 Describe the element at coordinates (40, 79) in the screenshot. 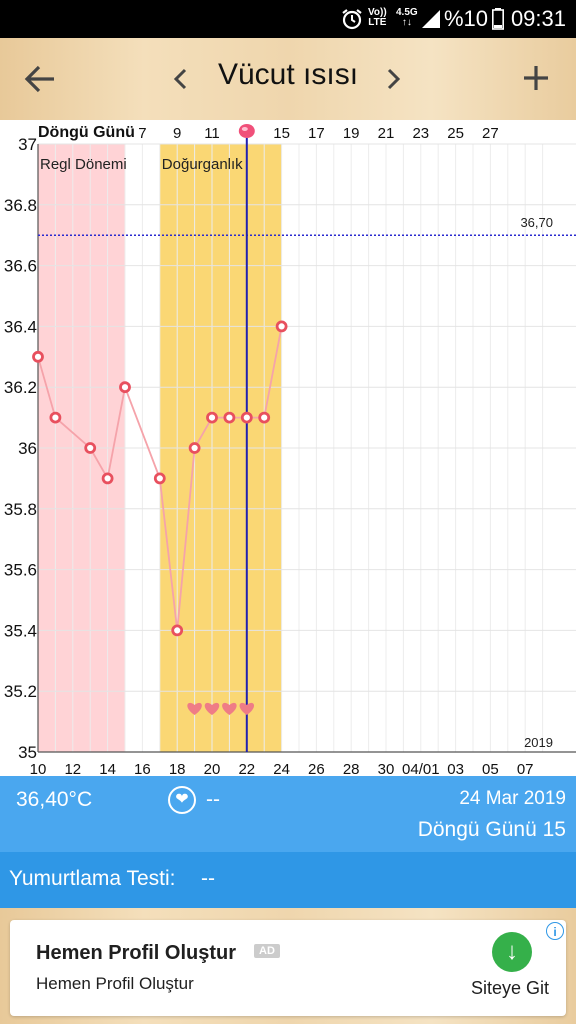

I see `arrow-left-icon` at that location.